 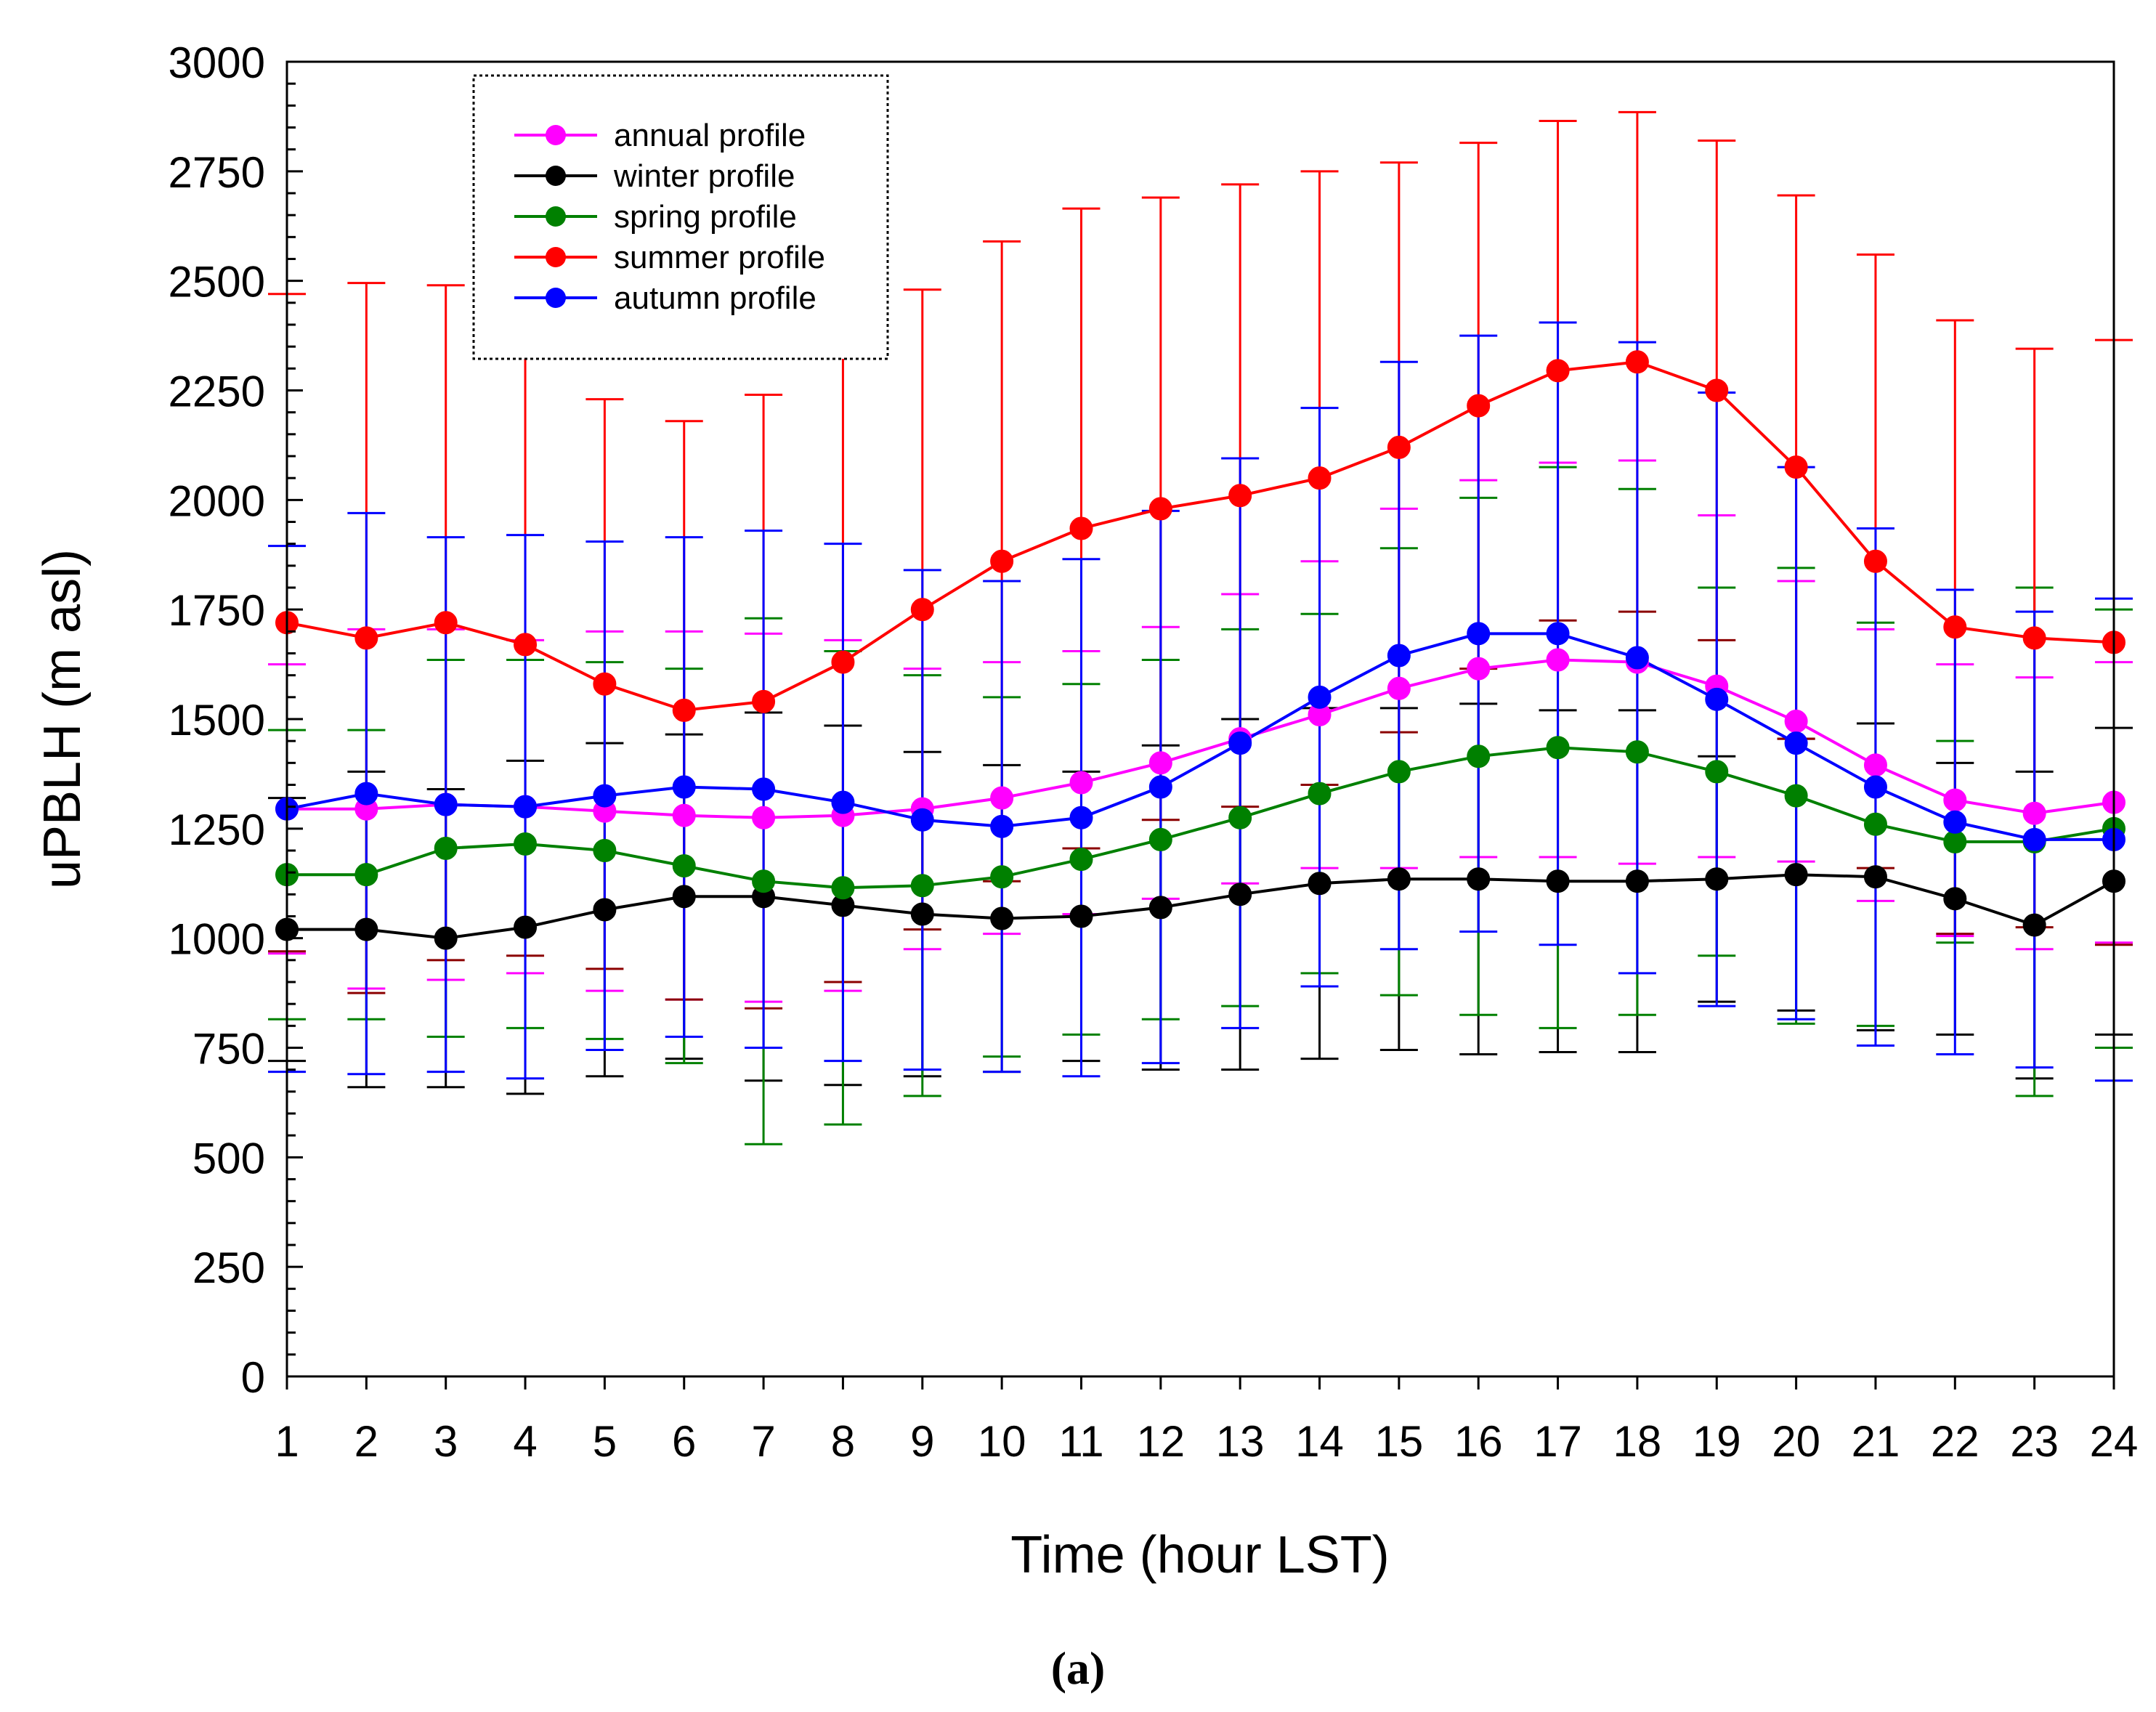 What do you see at coordinates (62, 719) in the screenshot?
I see `y-axis-label: uPBLH (m asl)` at bounding box center [62, 719].